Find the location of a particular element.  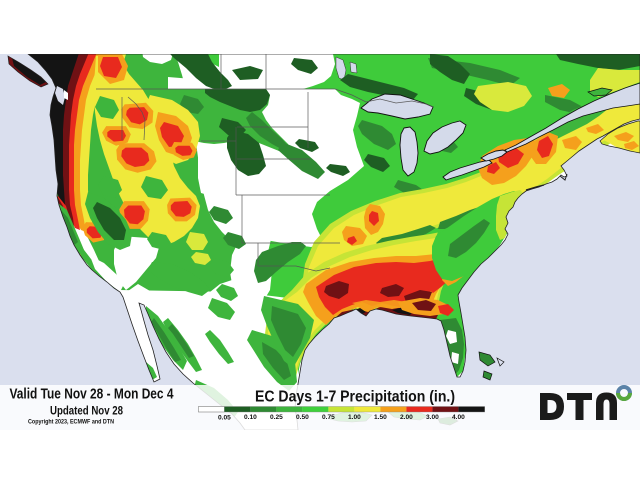

svg-text: 0.50 is located at coordinates (302, 417).